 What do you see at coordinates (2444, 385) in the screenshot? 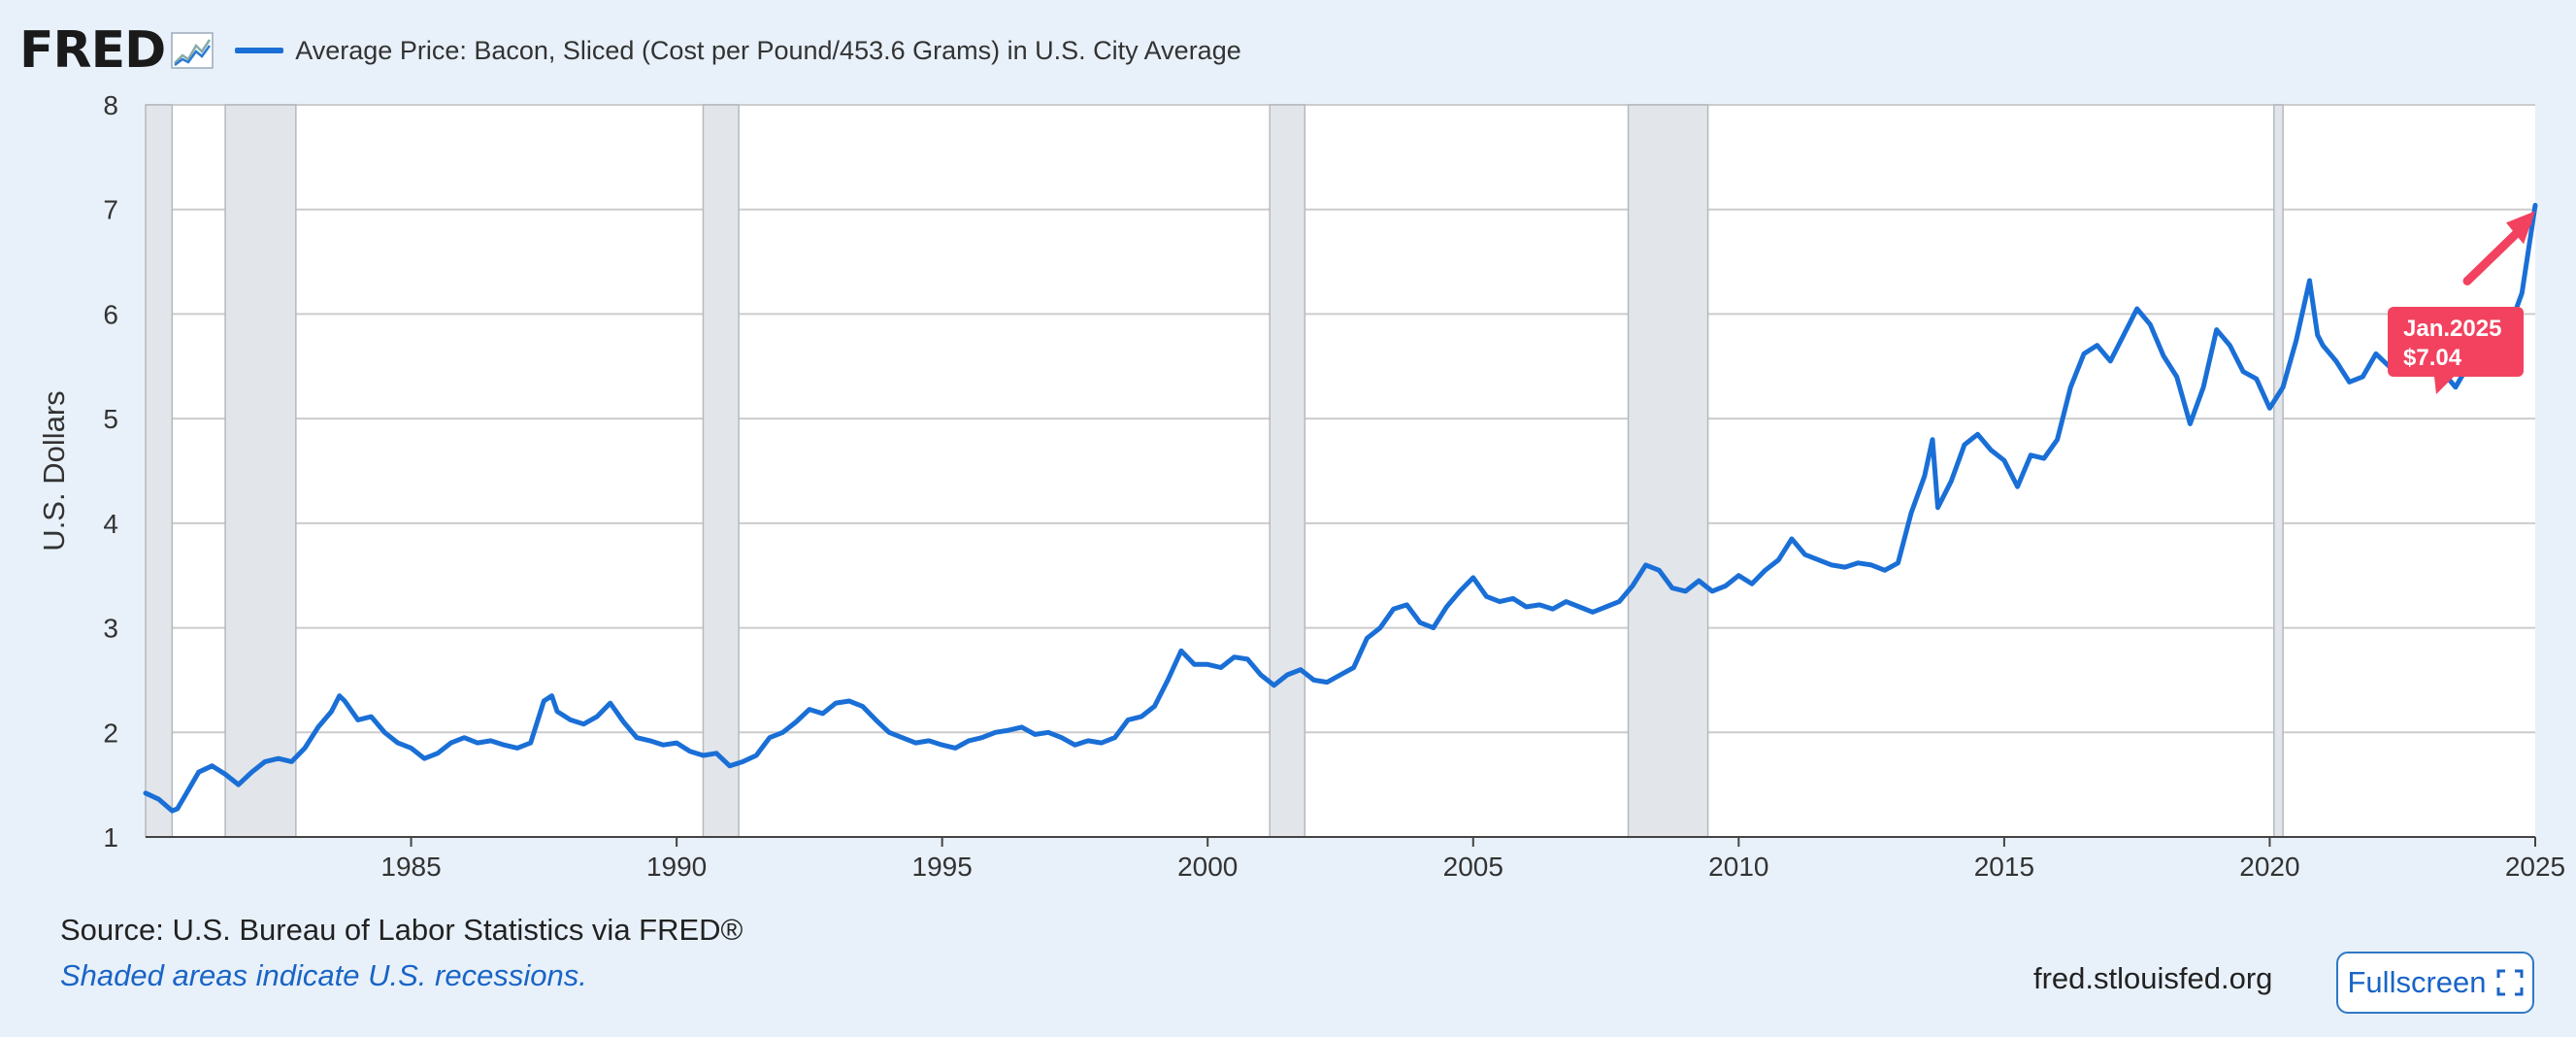
I see `tooltip-pointer` at bounding box center [2444, 385].